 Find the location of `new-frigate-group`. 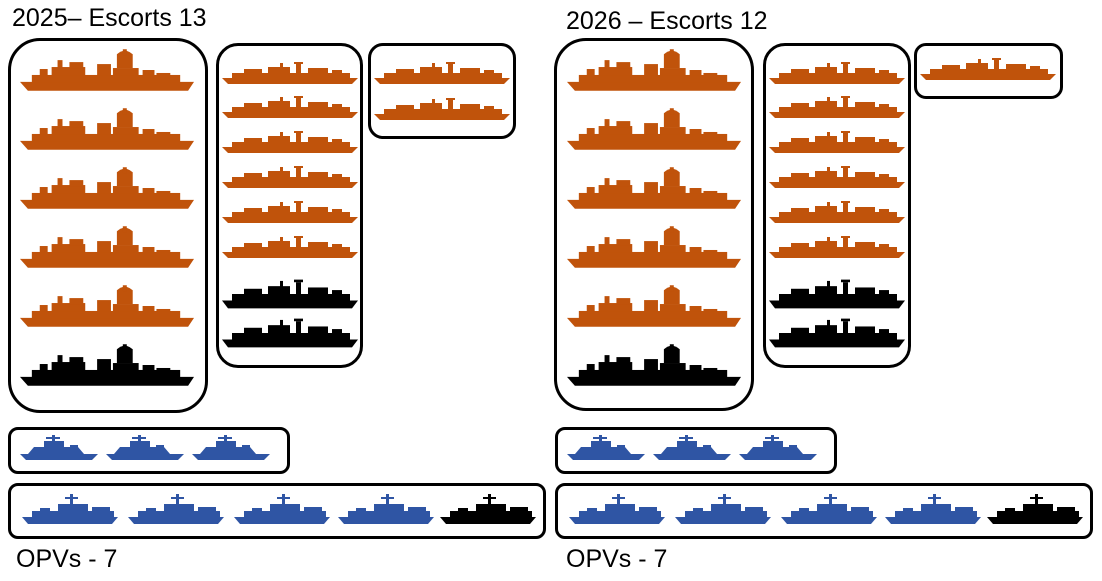

new-frigate-group is located at coordinates (442, 91).